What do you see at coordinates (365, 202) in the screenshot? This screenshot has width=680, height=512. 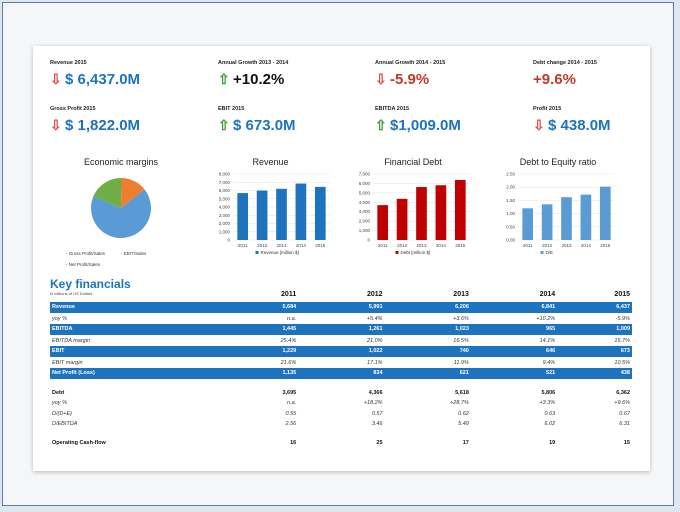 I see `y-tick-label: 4,000` at bounding box center [365, 202].